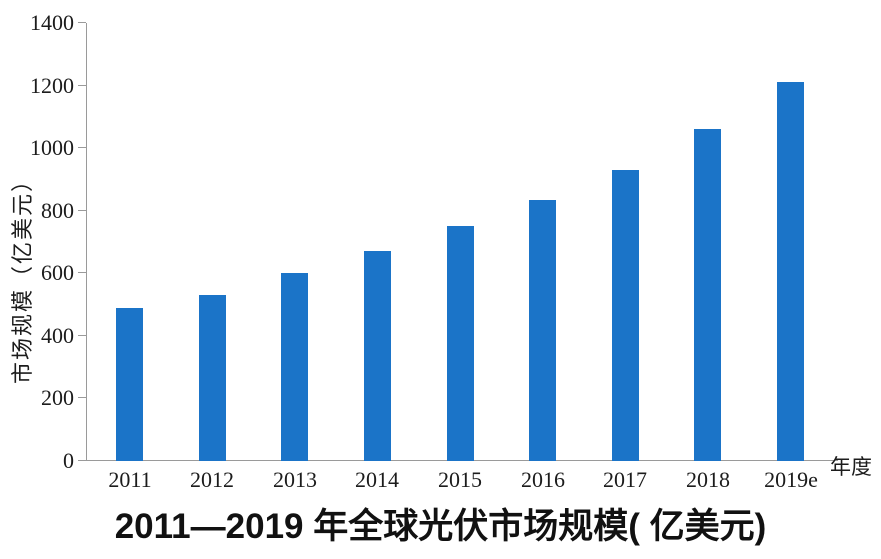 Image resolution: width=881 pixels, height=559 pixels. Describe the element at coordinates (460, 479) in the screenshot. I see `x-tick-label: 2015` at that location.